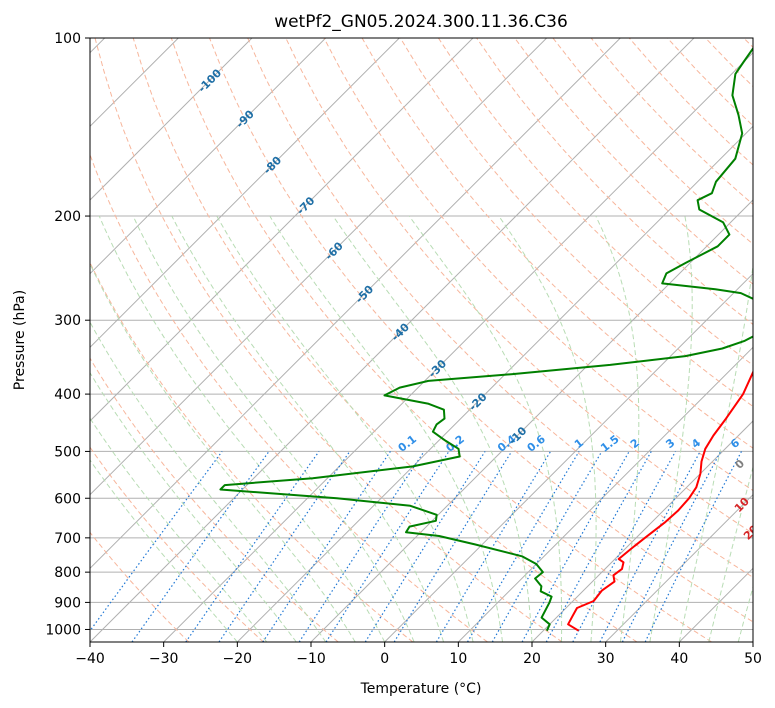 The image size is (775, 708). I want to click on y-tick-label: 200, so click(67, 217).